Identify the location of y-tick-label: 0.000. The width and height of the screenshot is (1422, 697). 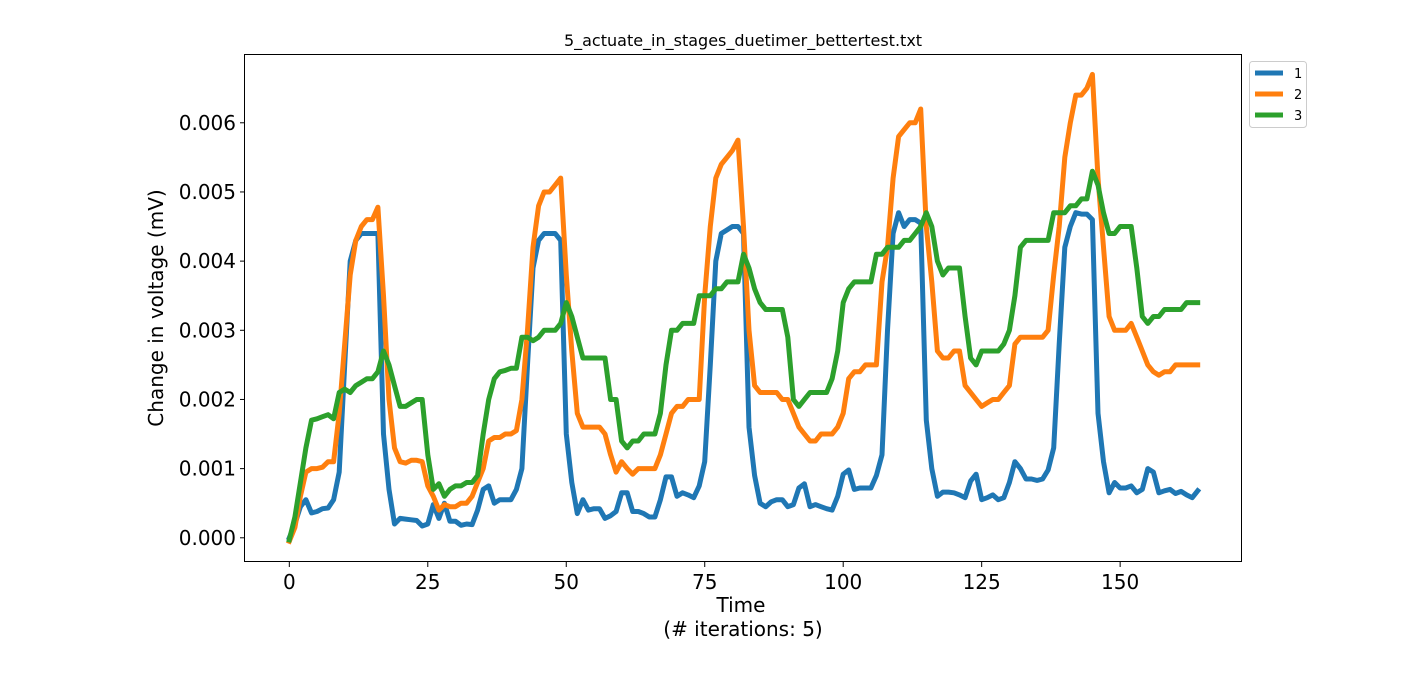
(207, 538).